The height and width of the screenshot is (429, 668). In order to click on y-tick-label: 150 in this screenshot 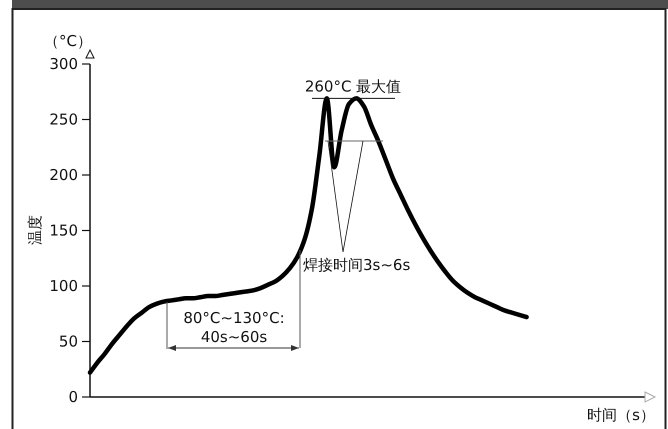, I will do `click(63, 231)`.